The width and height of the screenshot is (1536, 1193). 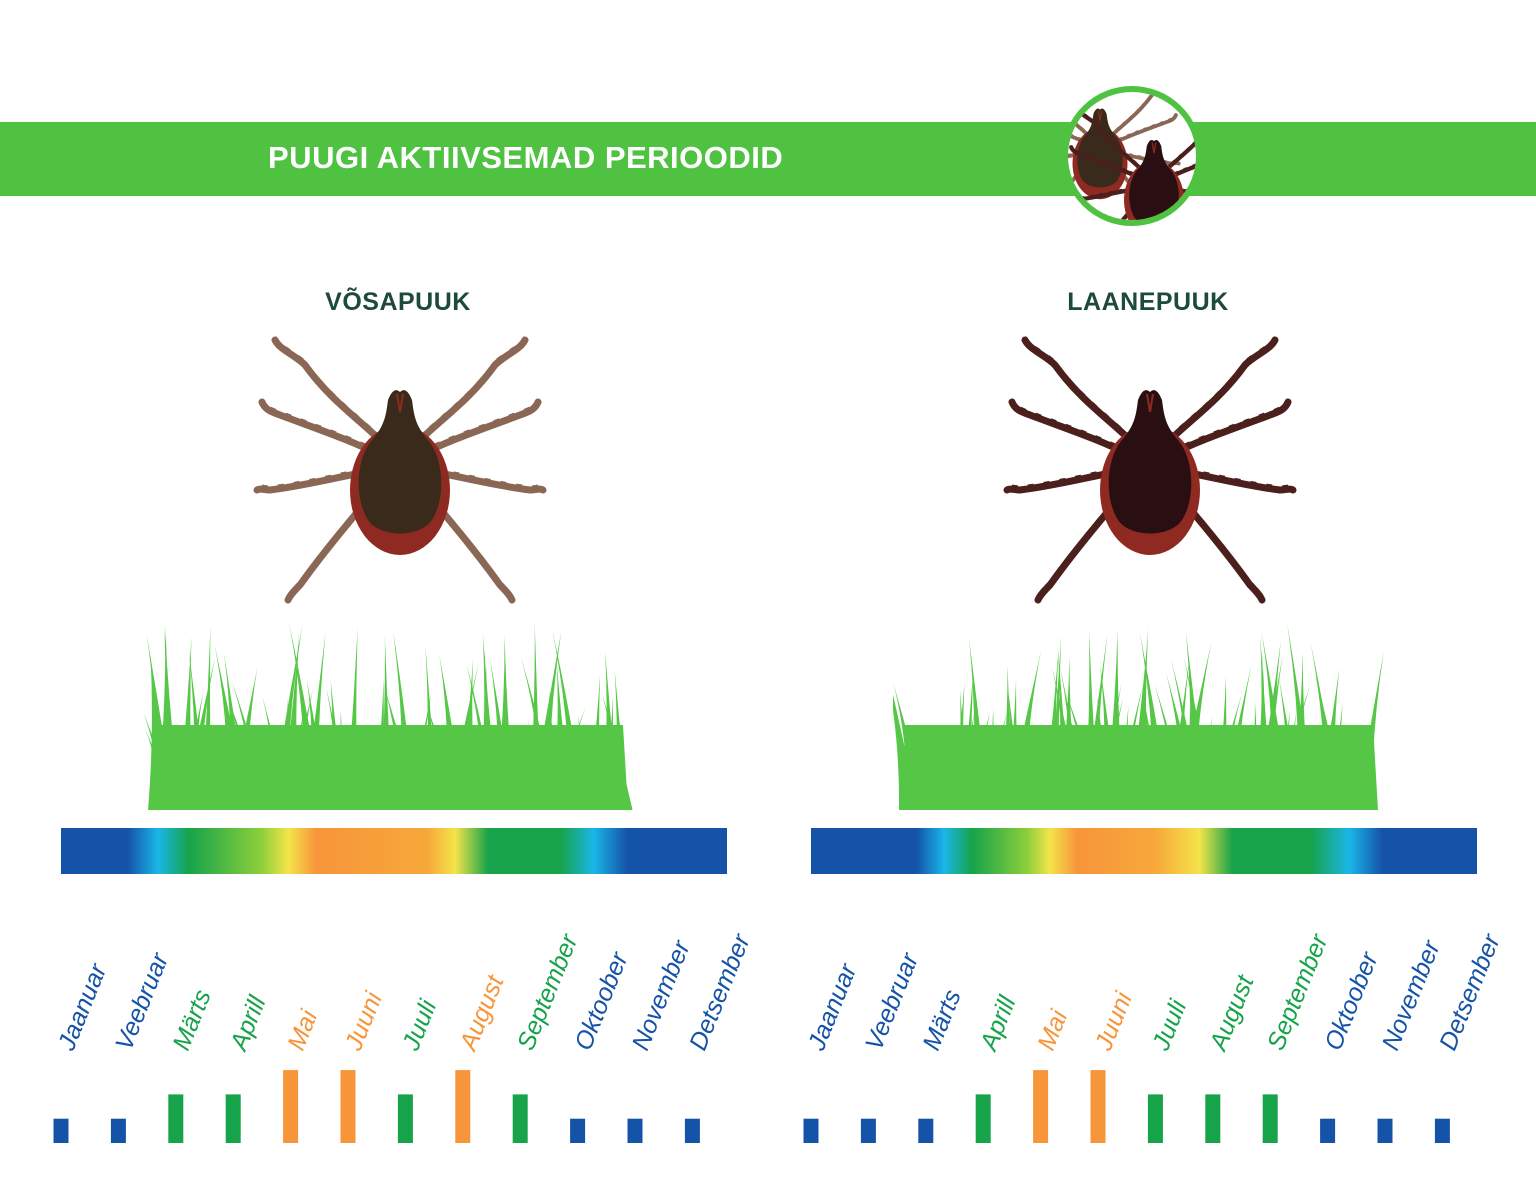 I want to click on title-banner, so click(x=768, y=159).